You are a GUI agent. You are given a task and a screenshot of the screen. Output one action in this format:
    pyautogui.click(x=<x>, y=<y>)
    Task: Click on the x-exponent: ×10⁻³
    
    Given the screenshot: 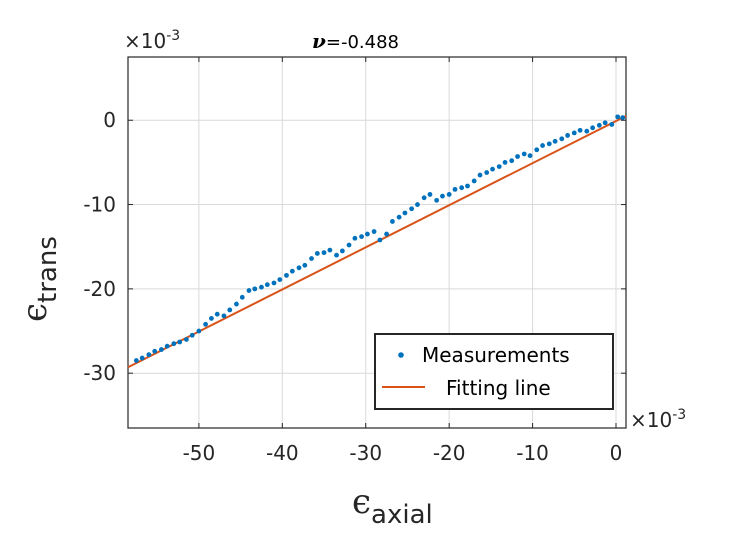 What is the action you would take?
    pyautogui.click(x=658, y=419)
    